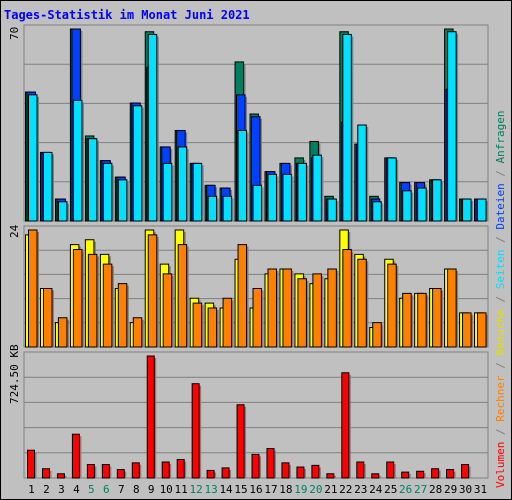  I want to click on x-tick-label: 23, so click(360, 489).